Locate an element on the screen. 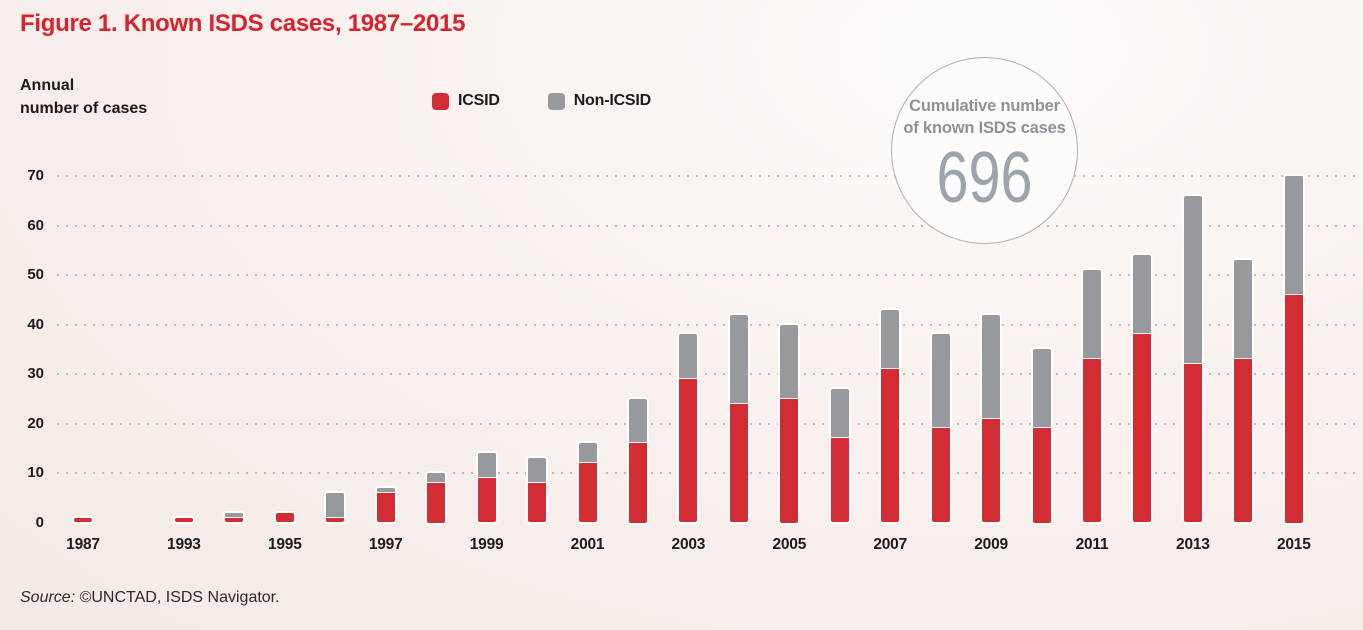 The image size is (1363, 630). bar-segment-icsid-2014 is located at coordinates (1243, 441).